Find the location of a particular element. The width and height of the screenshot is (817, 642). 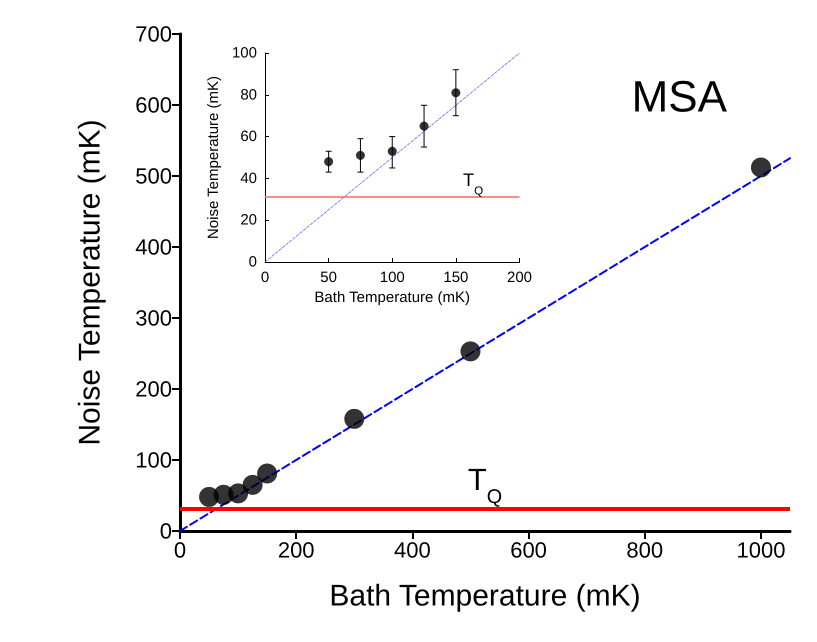

x-tick-label: 100 is located at coordinates (392, 277).